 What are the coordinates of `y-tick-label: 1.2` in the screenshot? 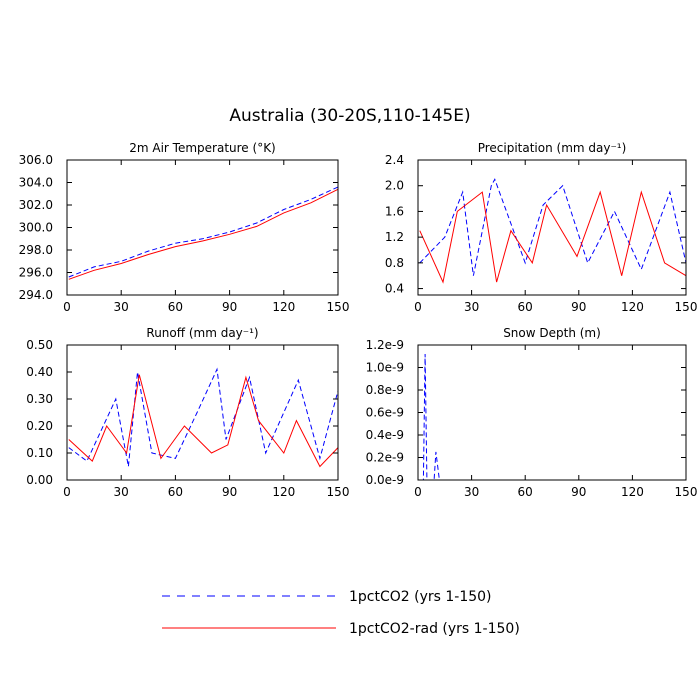 It's located at (394, 237).